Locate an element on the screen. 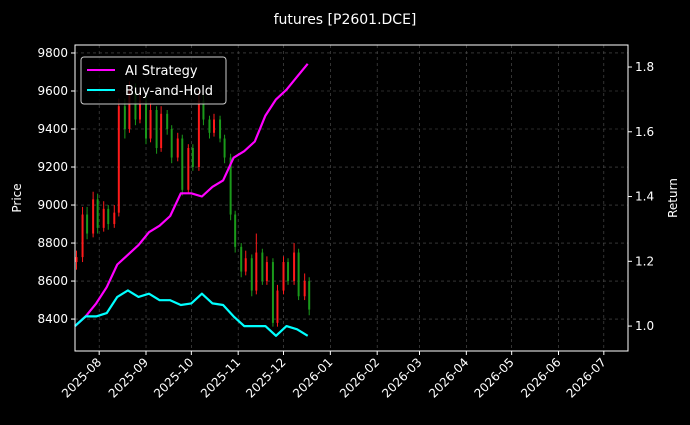 This screenshot has width=690, height=425. y-tick-label: 9600 is located at coordinates (52, 91).